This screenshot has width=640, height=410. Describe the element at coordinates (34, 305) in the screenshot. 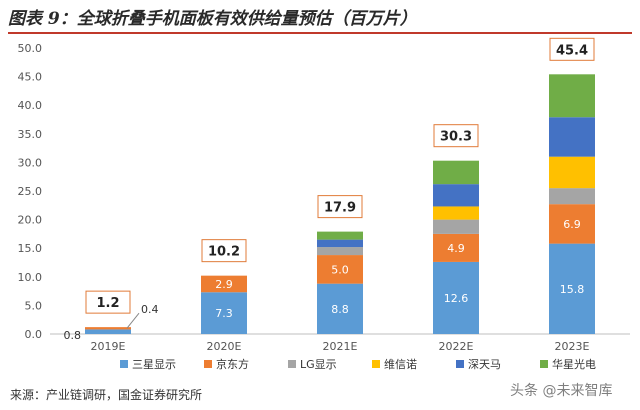

I see `y-tick-label-1: 5.0` at that location.